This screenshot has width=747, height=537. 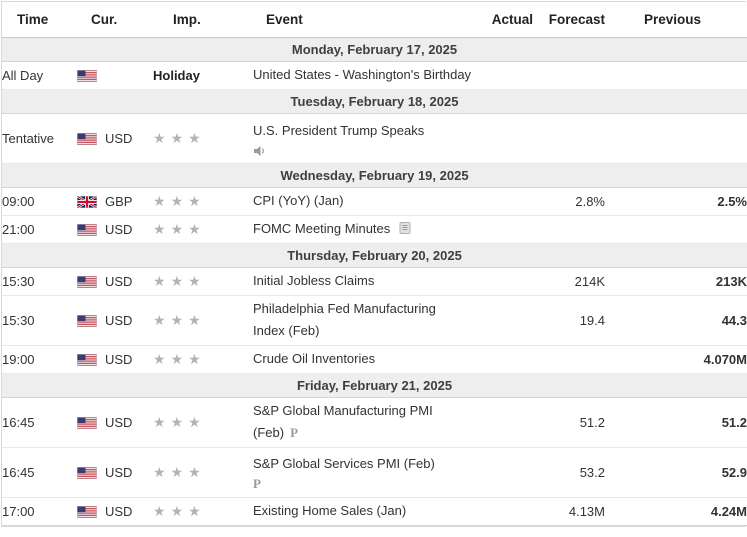 I want to click on day-header-label: Wednesday, February 19, 2025, so click(x=374, y=175).